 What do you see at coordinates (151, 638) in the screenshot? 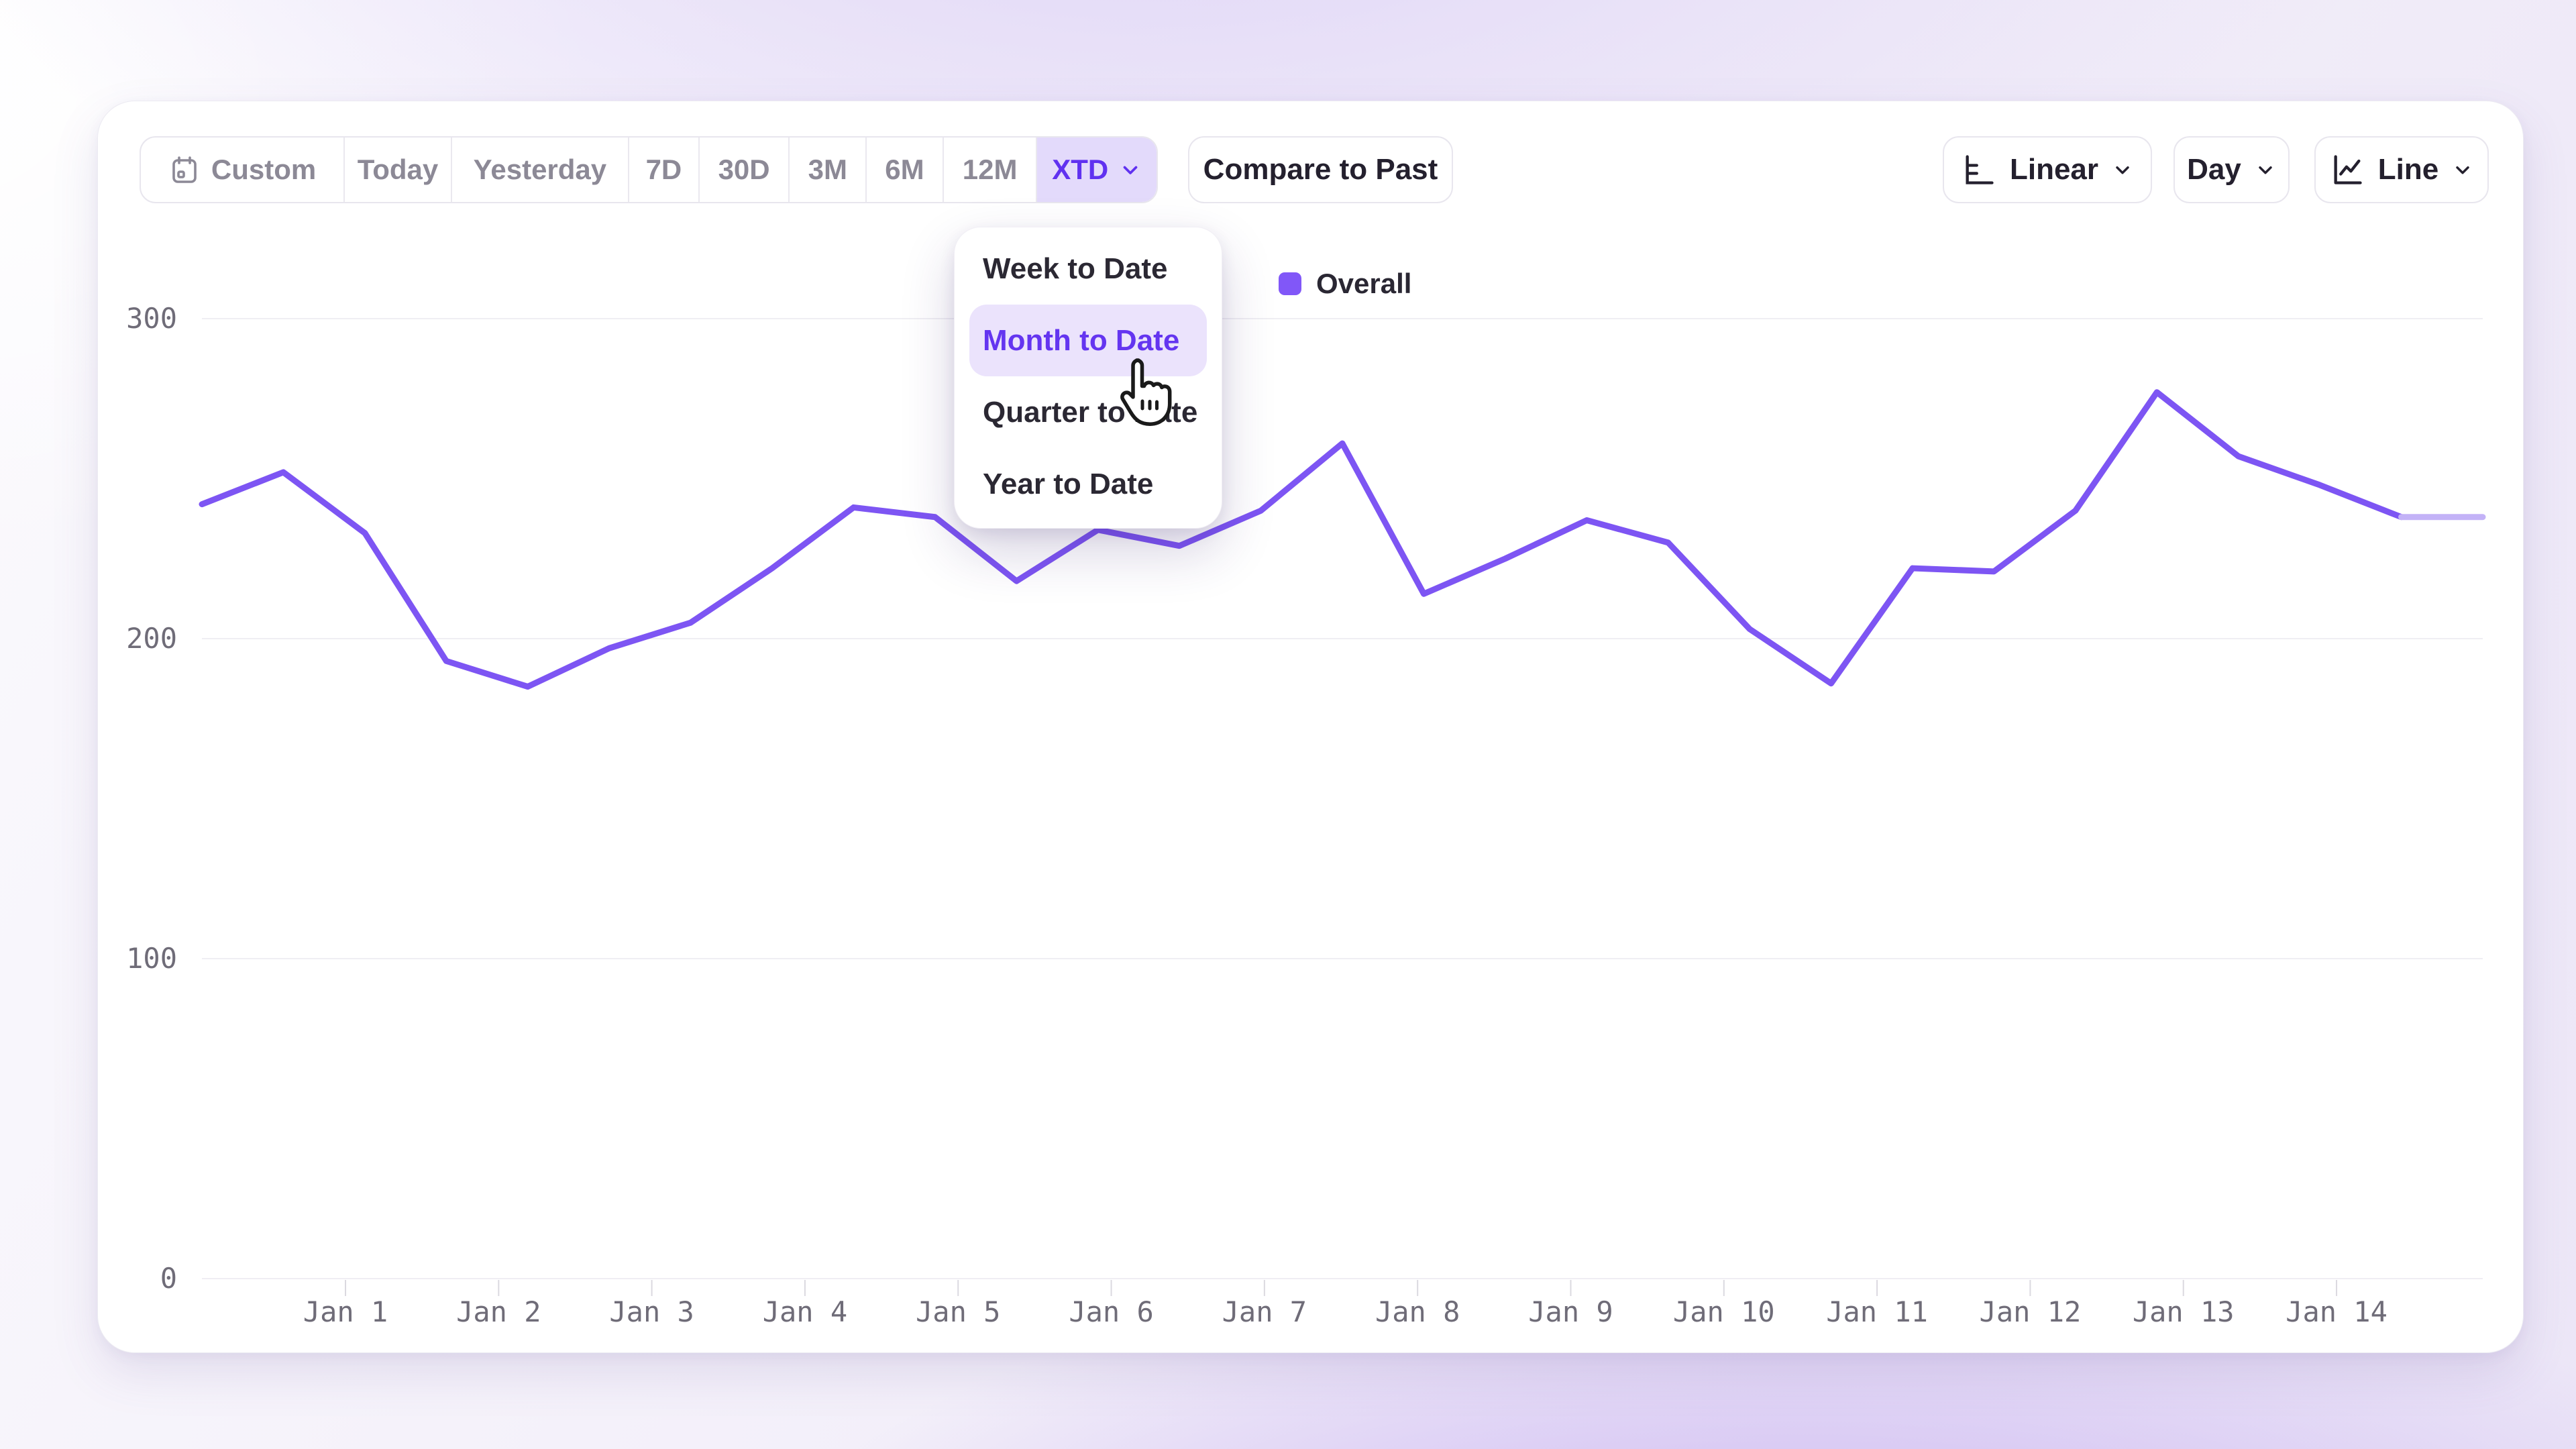
I see `y-axis-label: 200` at bounding box center [151, 638].